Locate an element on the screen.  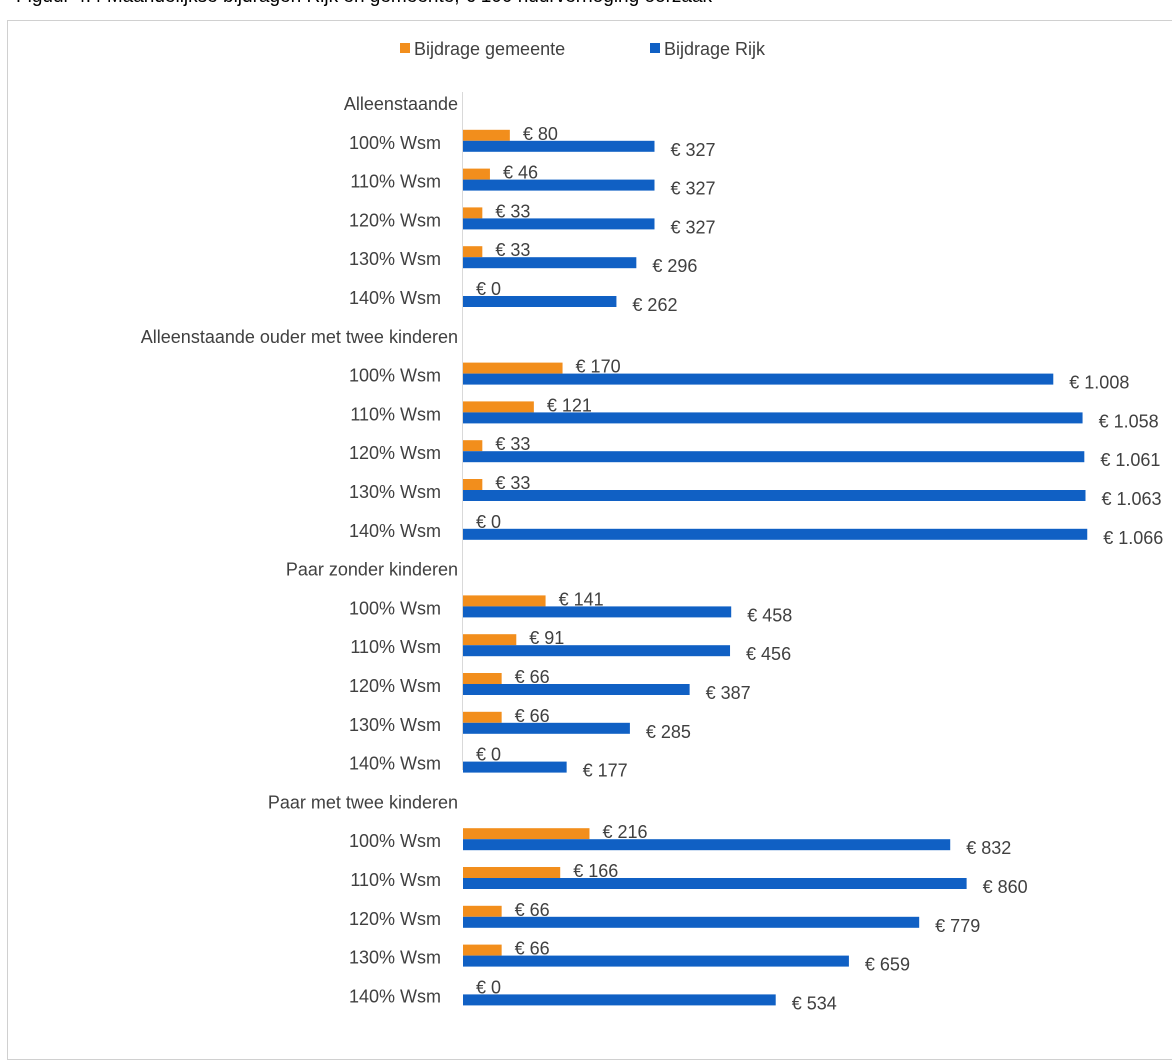
data-label-rijk: € 832 is located at coordinates (988, 848).